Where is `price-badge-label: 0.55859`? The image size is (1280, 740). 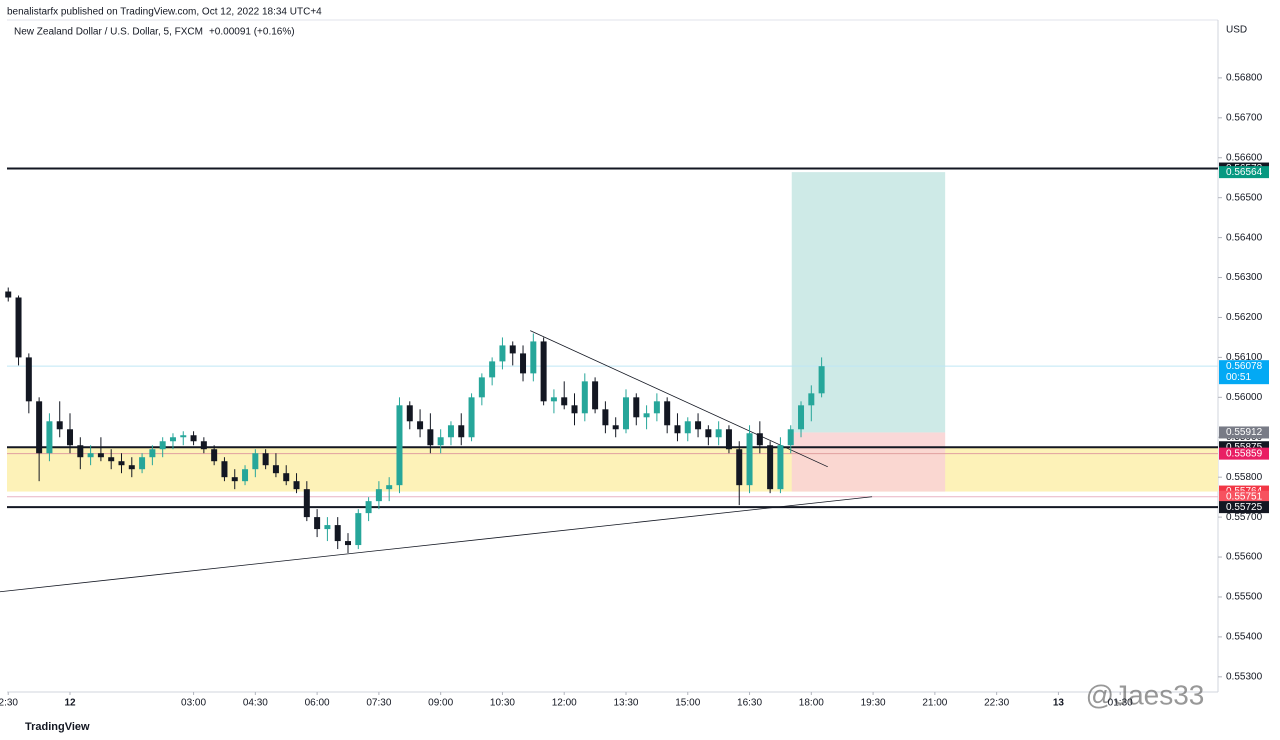 price-badge-label: 0.55859 is located at coordinates (1244, 453).